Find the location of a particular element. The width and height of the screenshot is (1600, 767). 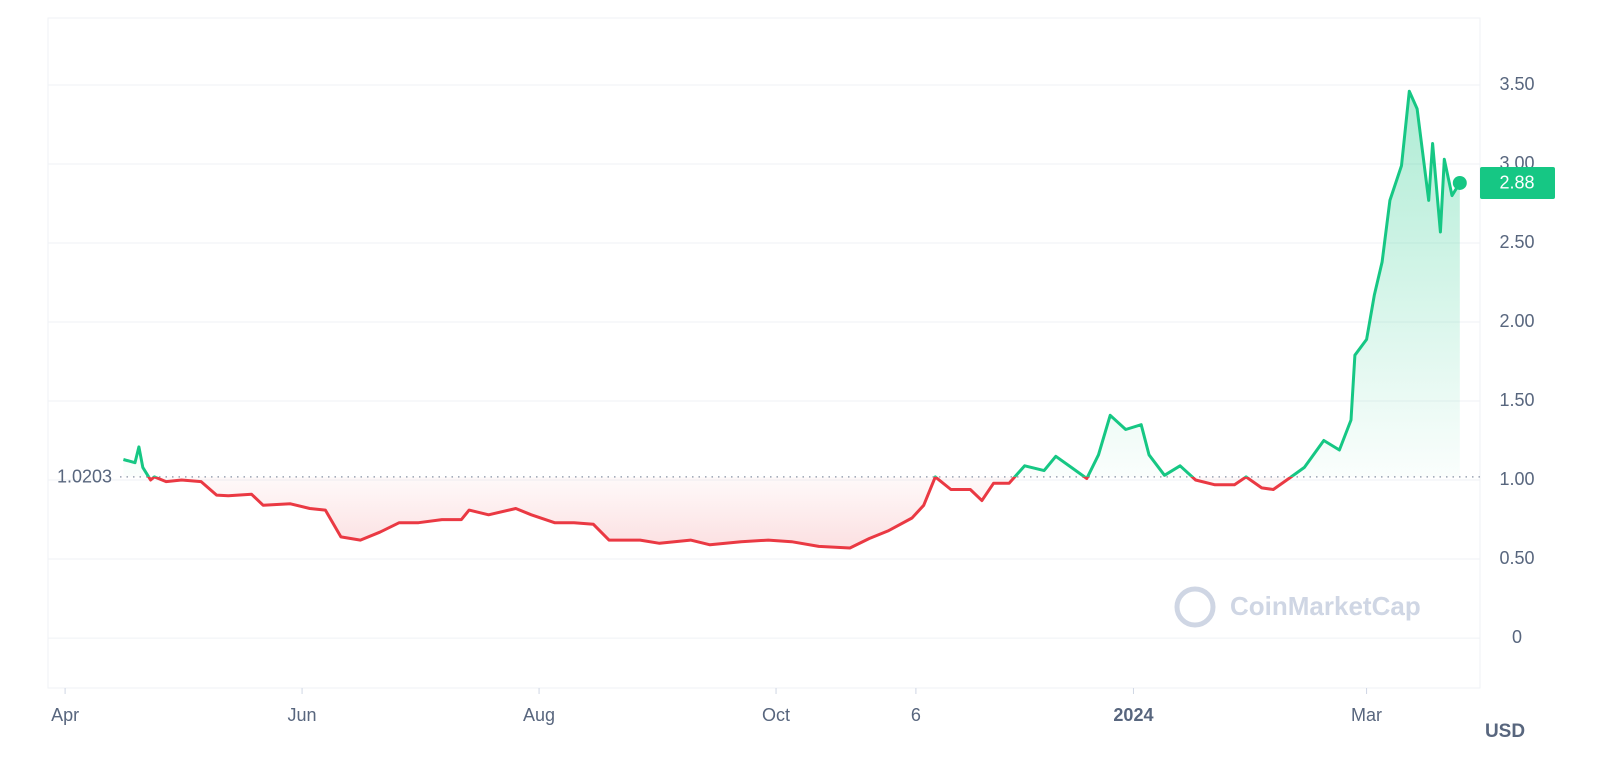

x-tick-label: Mar is located at coordinates (1366, 715).